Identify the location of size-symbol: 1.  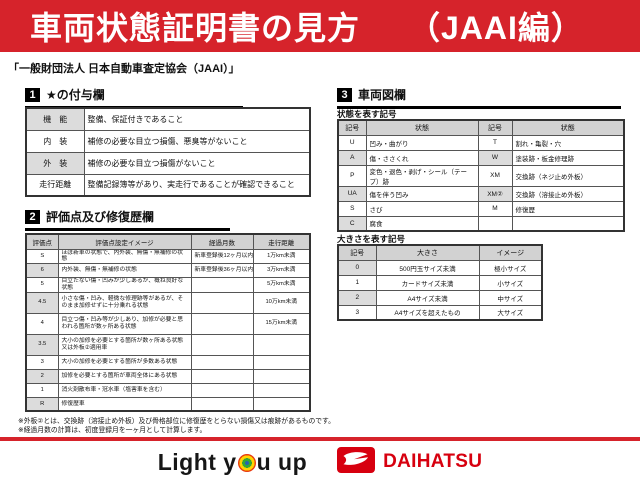
(357, 282).